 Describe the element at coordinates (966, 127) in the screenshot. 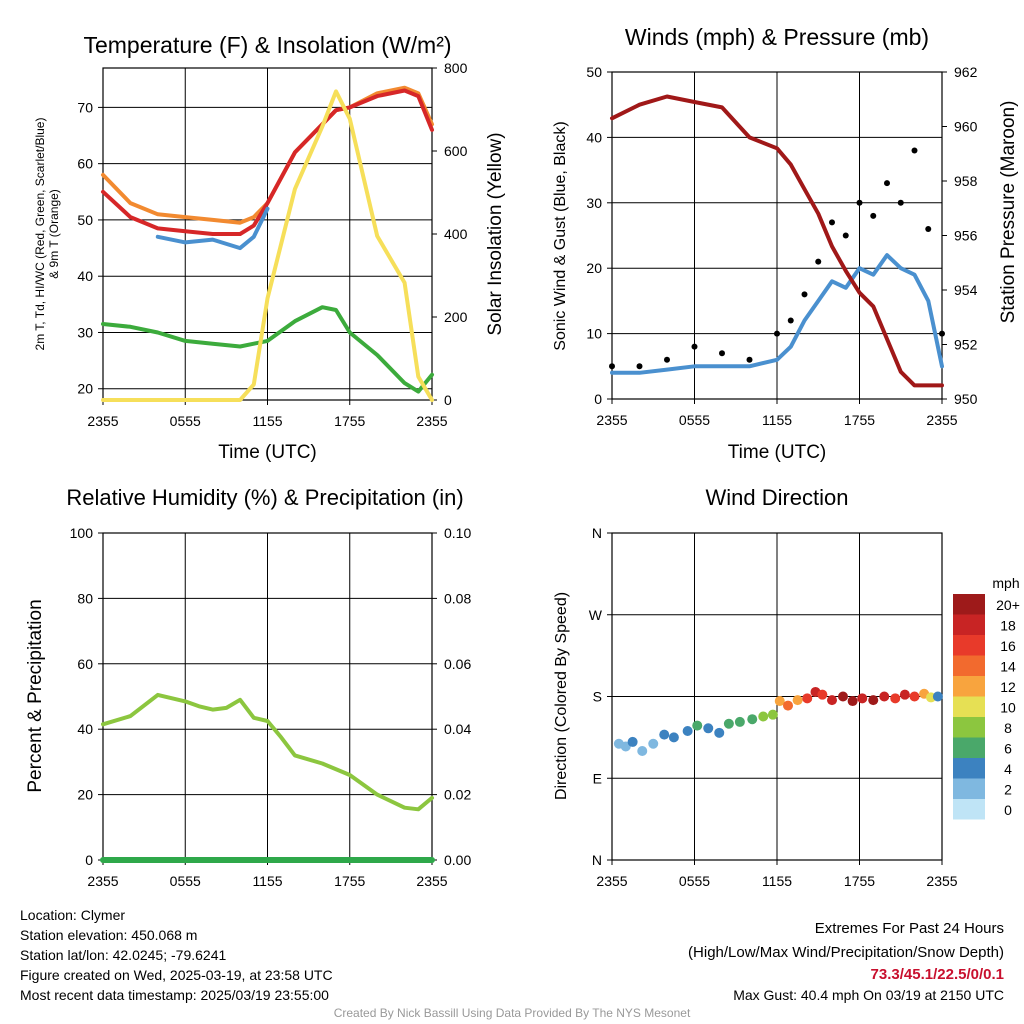

I see `y2-tick-label: 960` at that location.